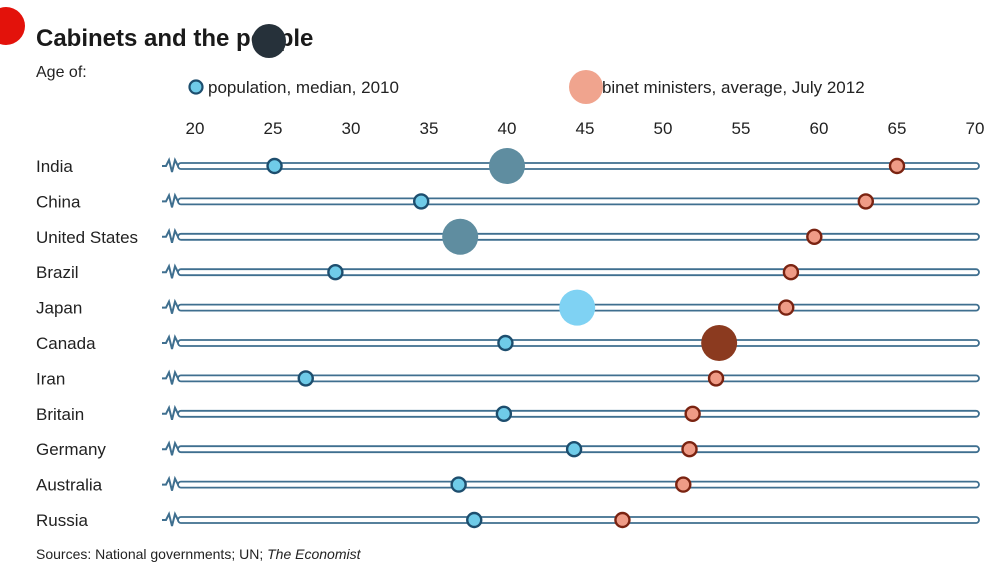 The width and height of the screenshot is (992, 570). I want to click on category-label: Britain, so click(60, 414).